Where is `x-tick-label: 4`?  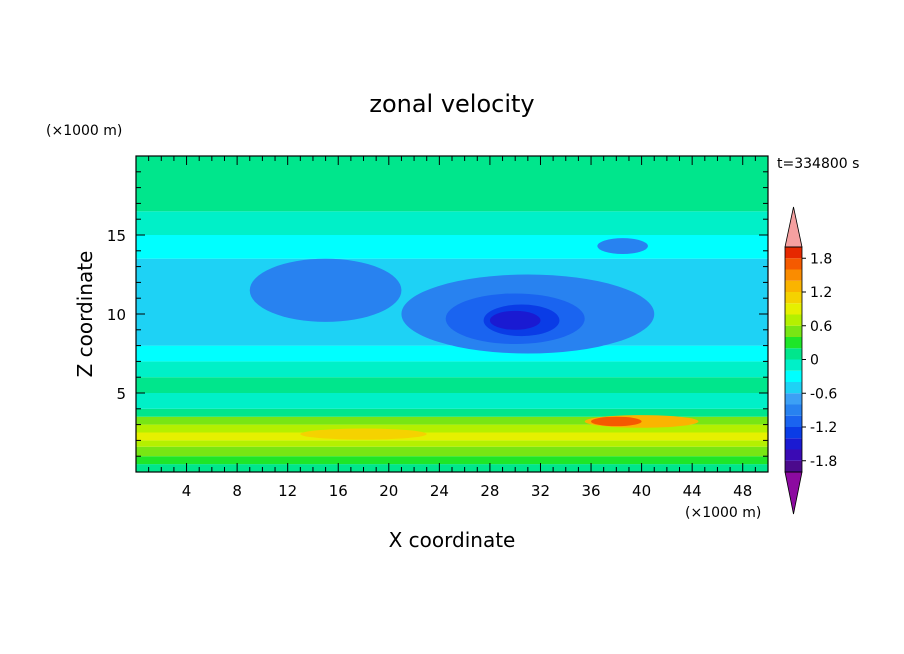
x-tick-label: 4 is located at coordinates (187, 491).